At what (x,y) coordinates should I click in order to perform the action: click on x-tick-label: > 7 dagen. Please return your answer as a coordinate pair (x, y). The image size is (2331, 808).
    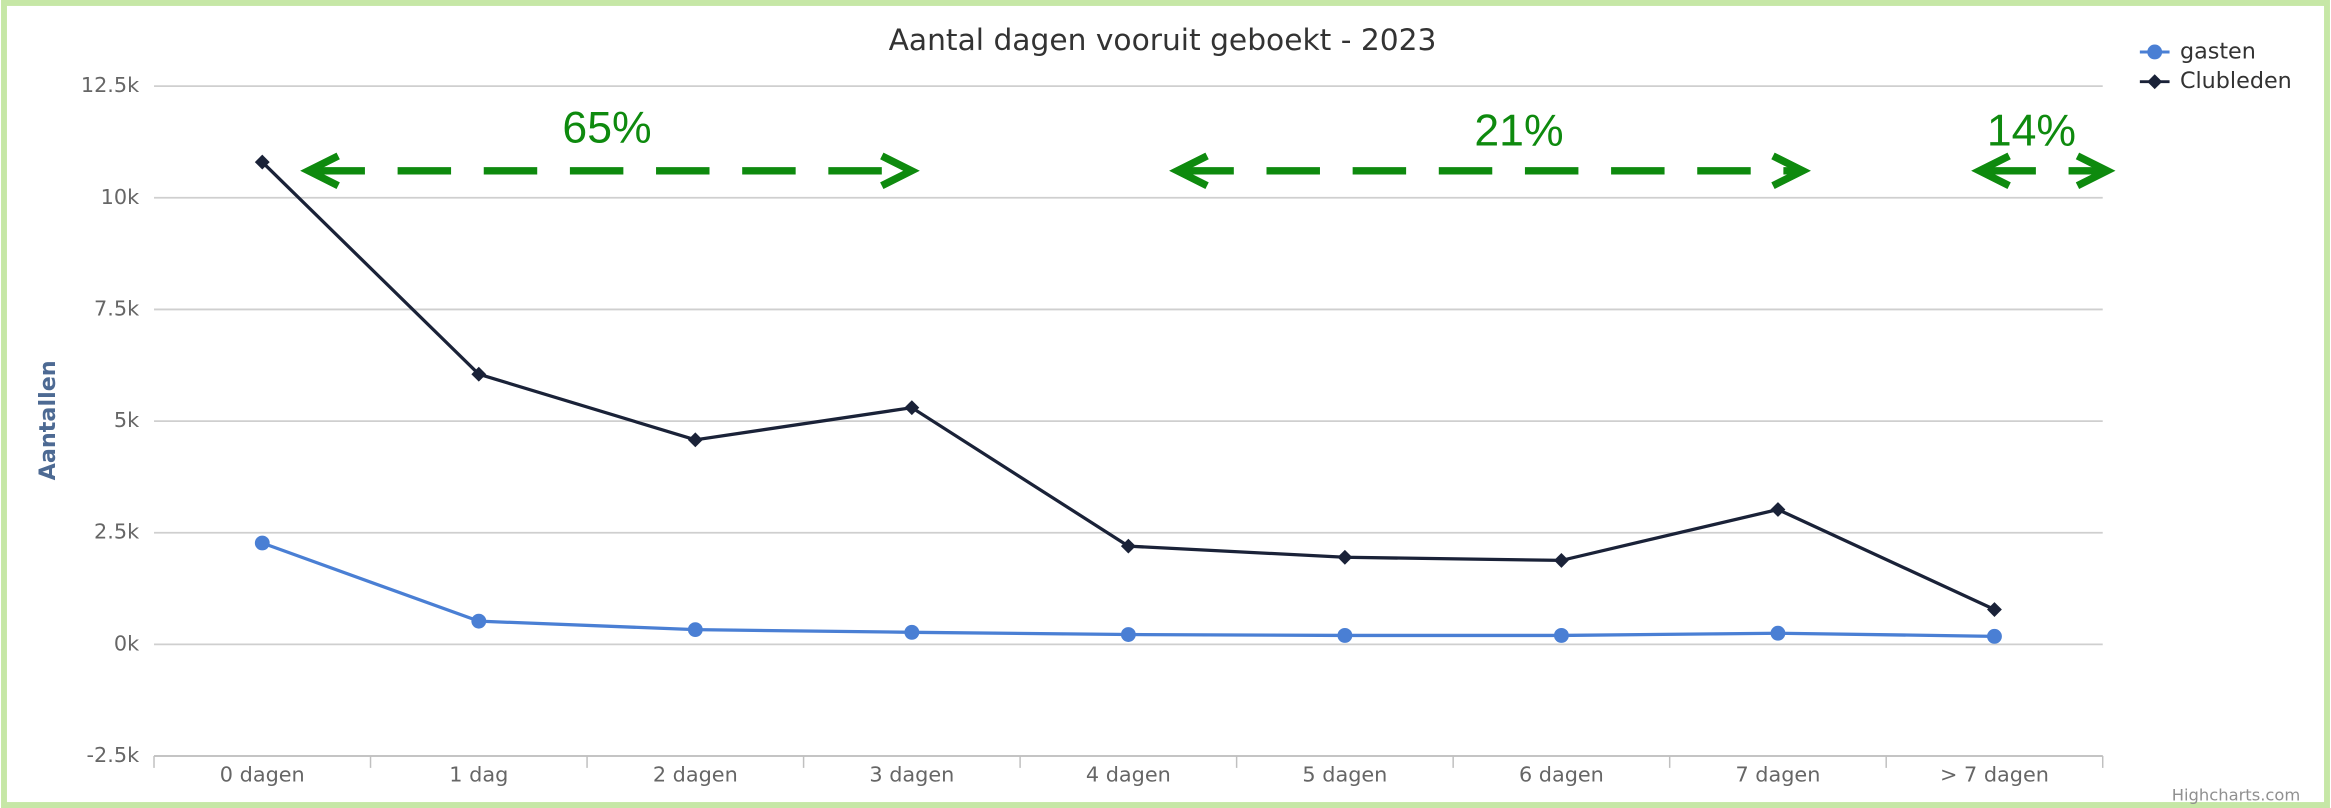
    Looking at the image, I should click on (1994, 774).